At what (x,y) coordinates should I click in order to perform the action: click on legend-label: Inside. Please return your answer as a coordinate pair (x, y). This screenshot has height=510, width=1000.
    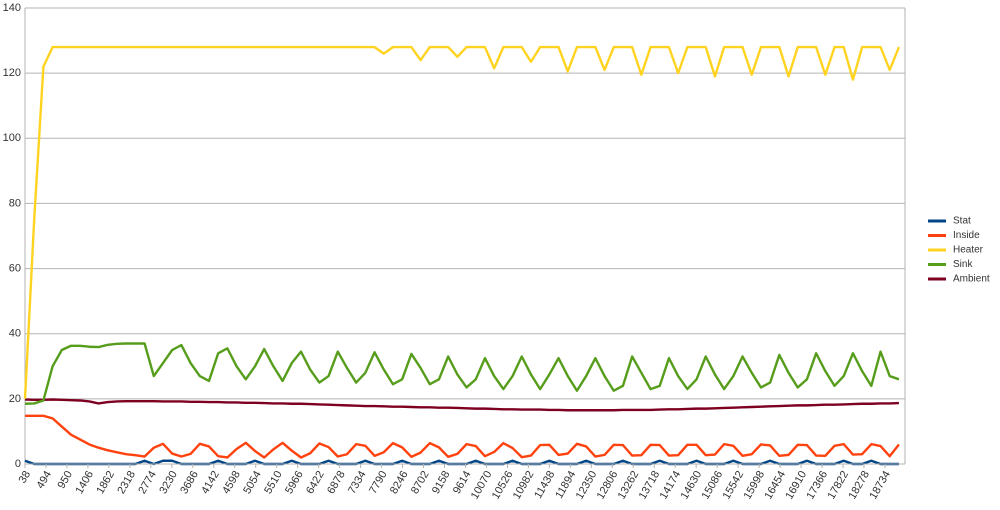
    Looking at the image, I should click on (966, 235).